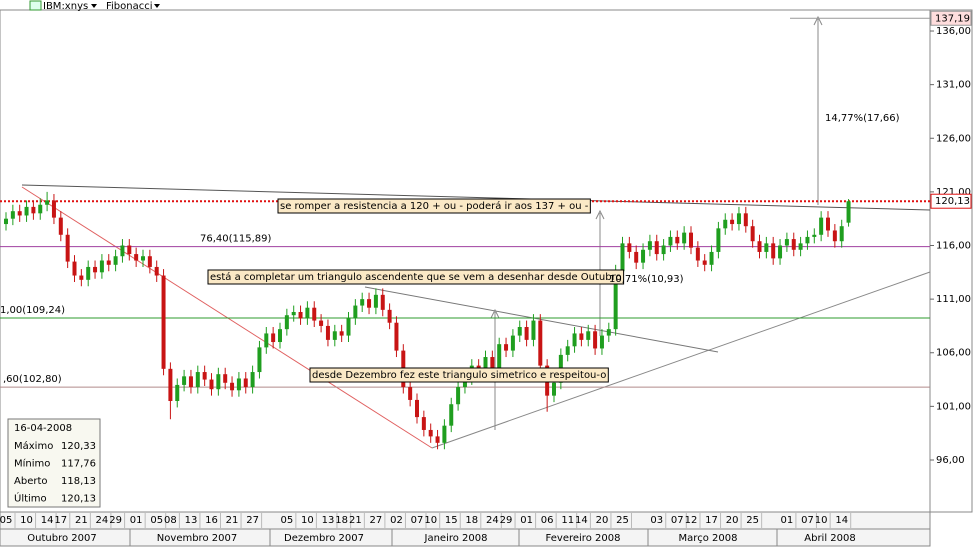  What do you see at coordinates (953, 138) in the screenshot?
I see `y-tick-label: 126,00` at bounding box center [953, 138].